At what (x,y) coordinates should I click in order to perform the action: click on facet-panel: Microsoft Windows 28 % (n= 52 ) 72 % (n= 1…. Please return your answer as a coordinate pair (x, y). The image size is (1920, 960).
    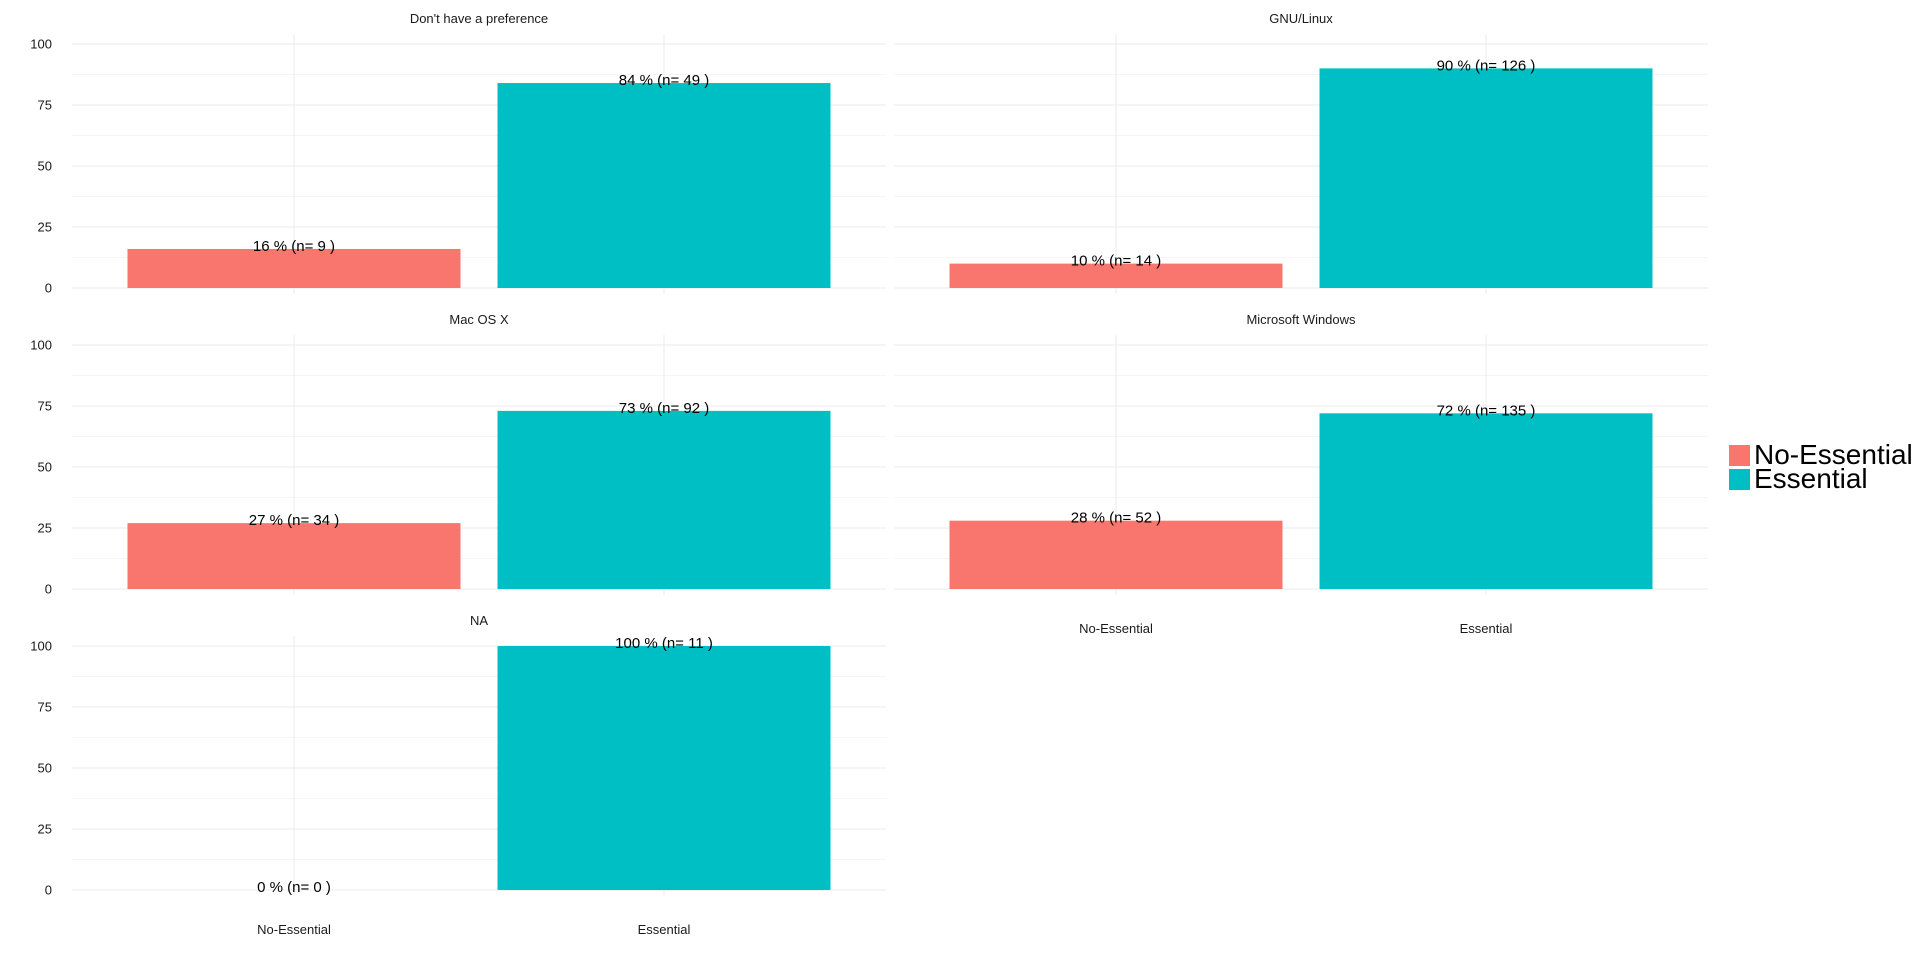
    Looking at the image, I should click on (1301, 474).